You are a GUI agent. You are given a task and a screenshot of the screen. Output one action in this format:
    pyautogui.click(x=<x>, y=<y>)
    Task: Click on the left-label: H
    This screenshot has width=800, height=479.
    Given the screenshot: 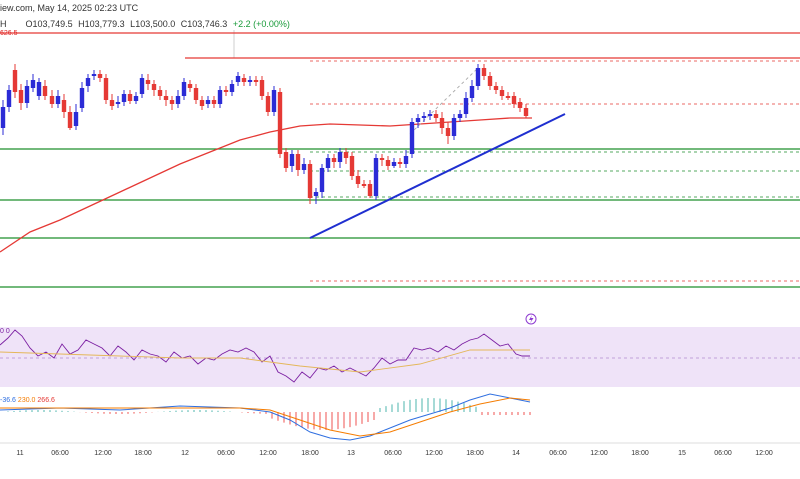 What is the action you would take?
    pyautogui.click(x=3, y=24)
    